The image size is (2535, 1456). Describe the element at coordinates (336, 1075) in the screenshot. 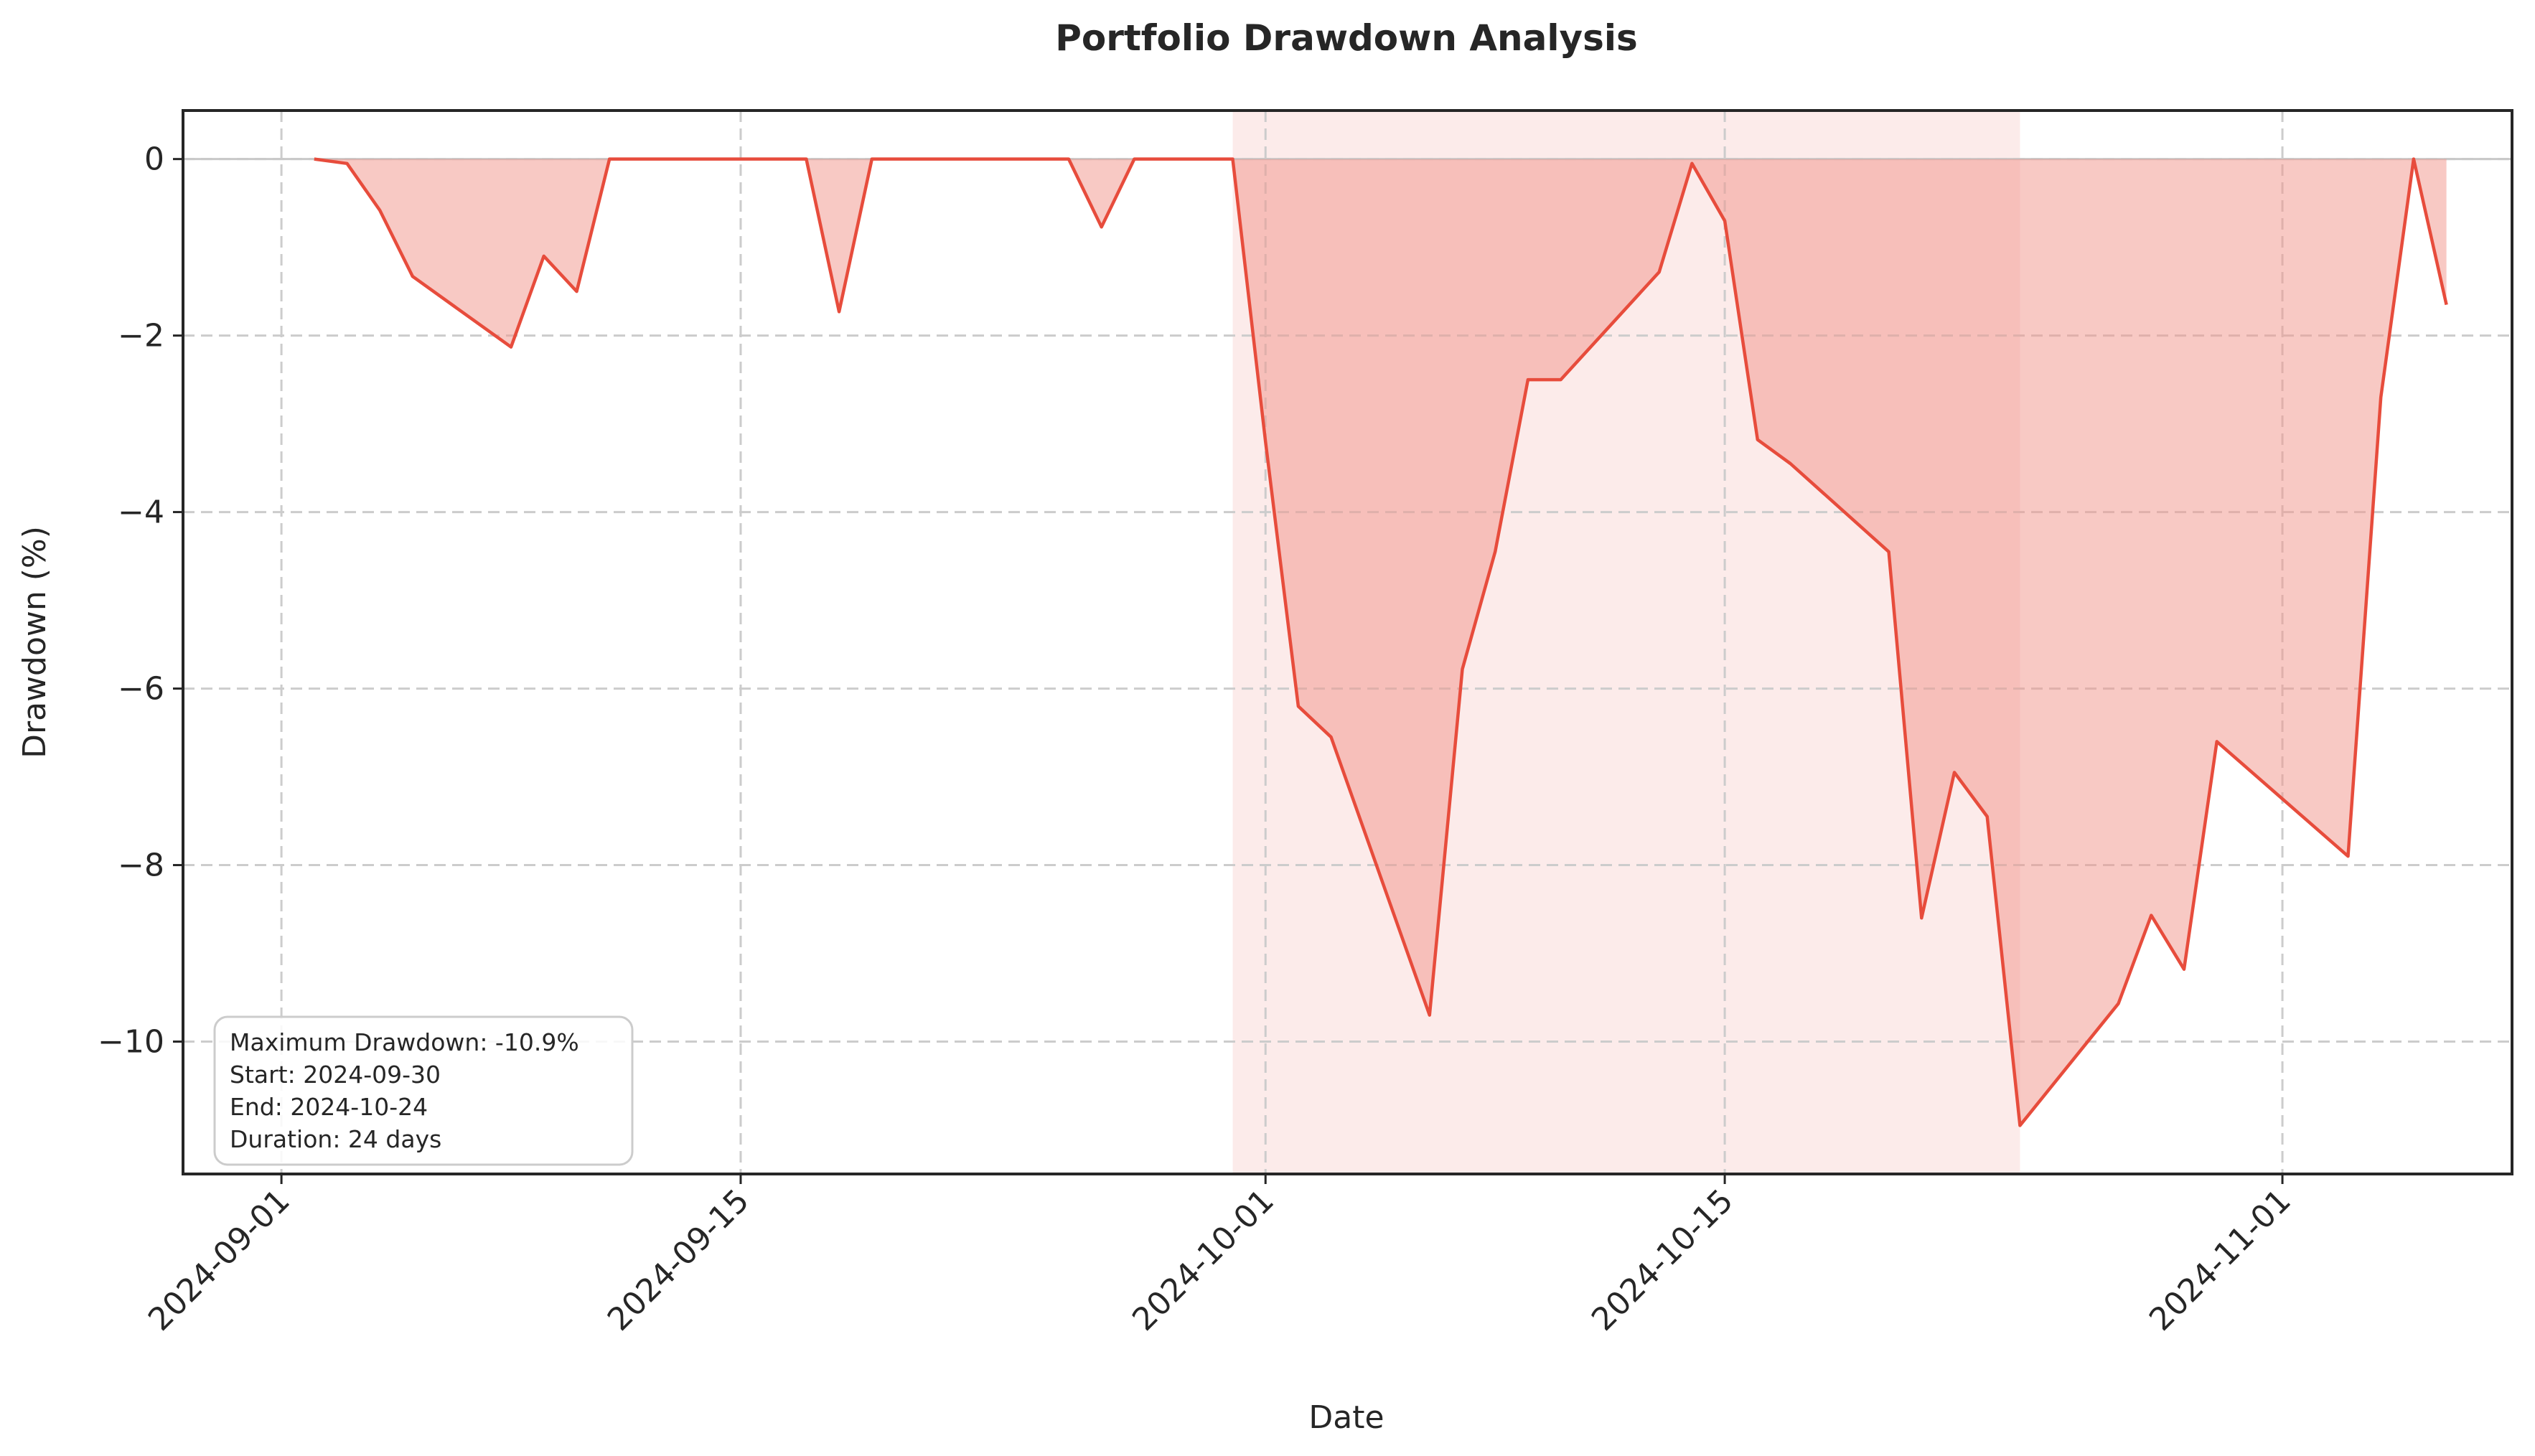

I see `annotation-start: Start: 2024-09-30` at that location.